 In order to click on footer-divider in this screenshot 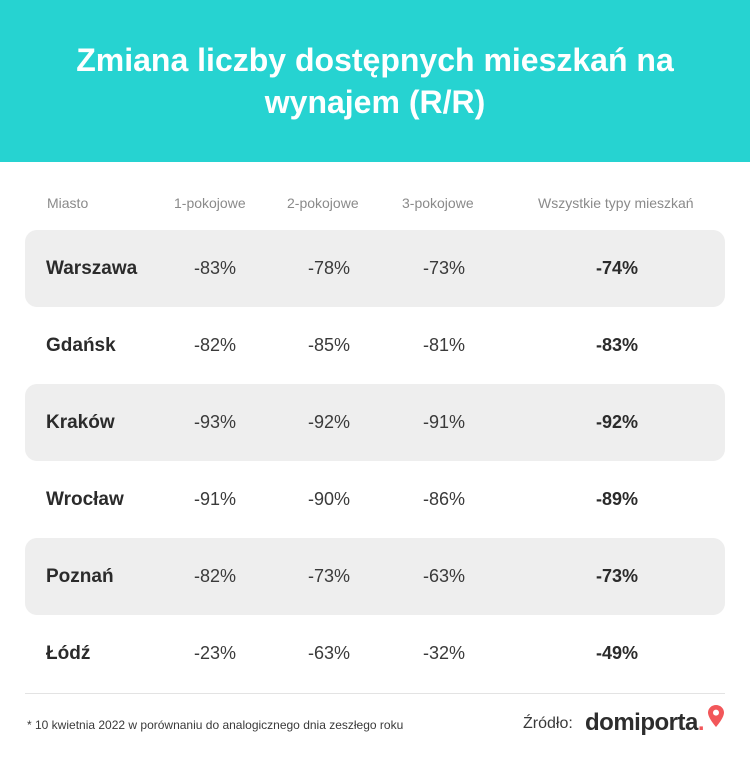, I will do `click(375, 693)`.